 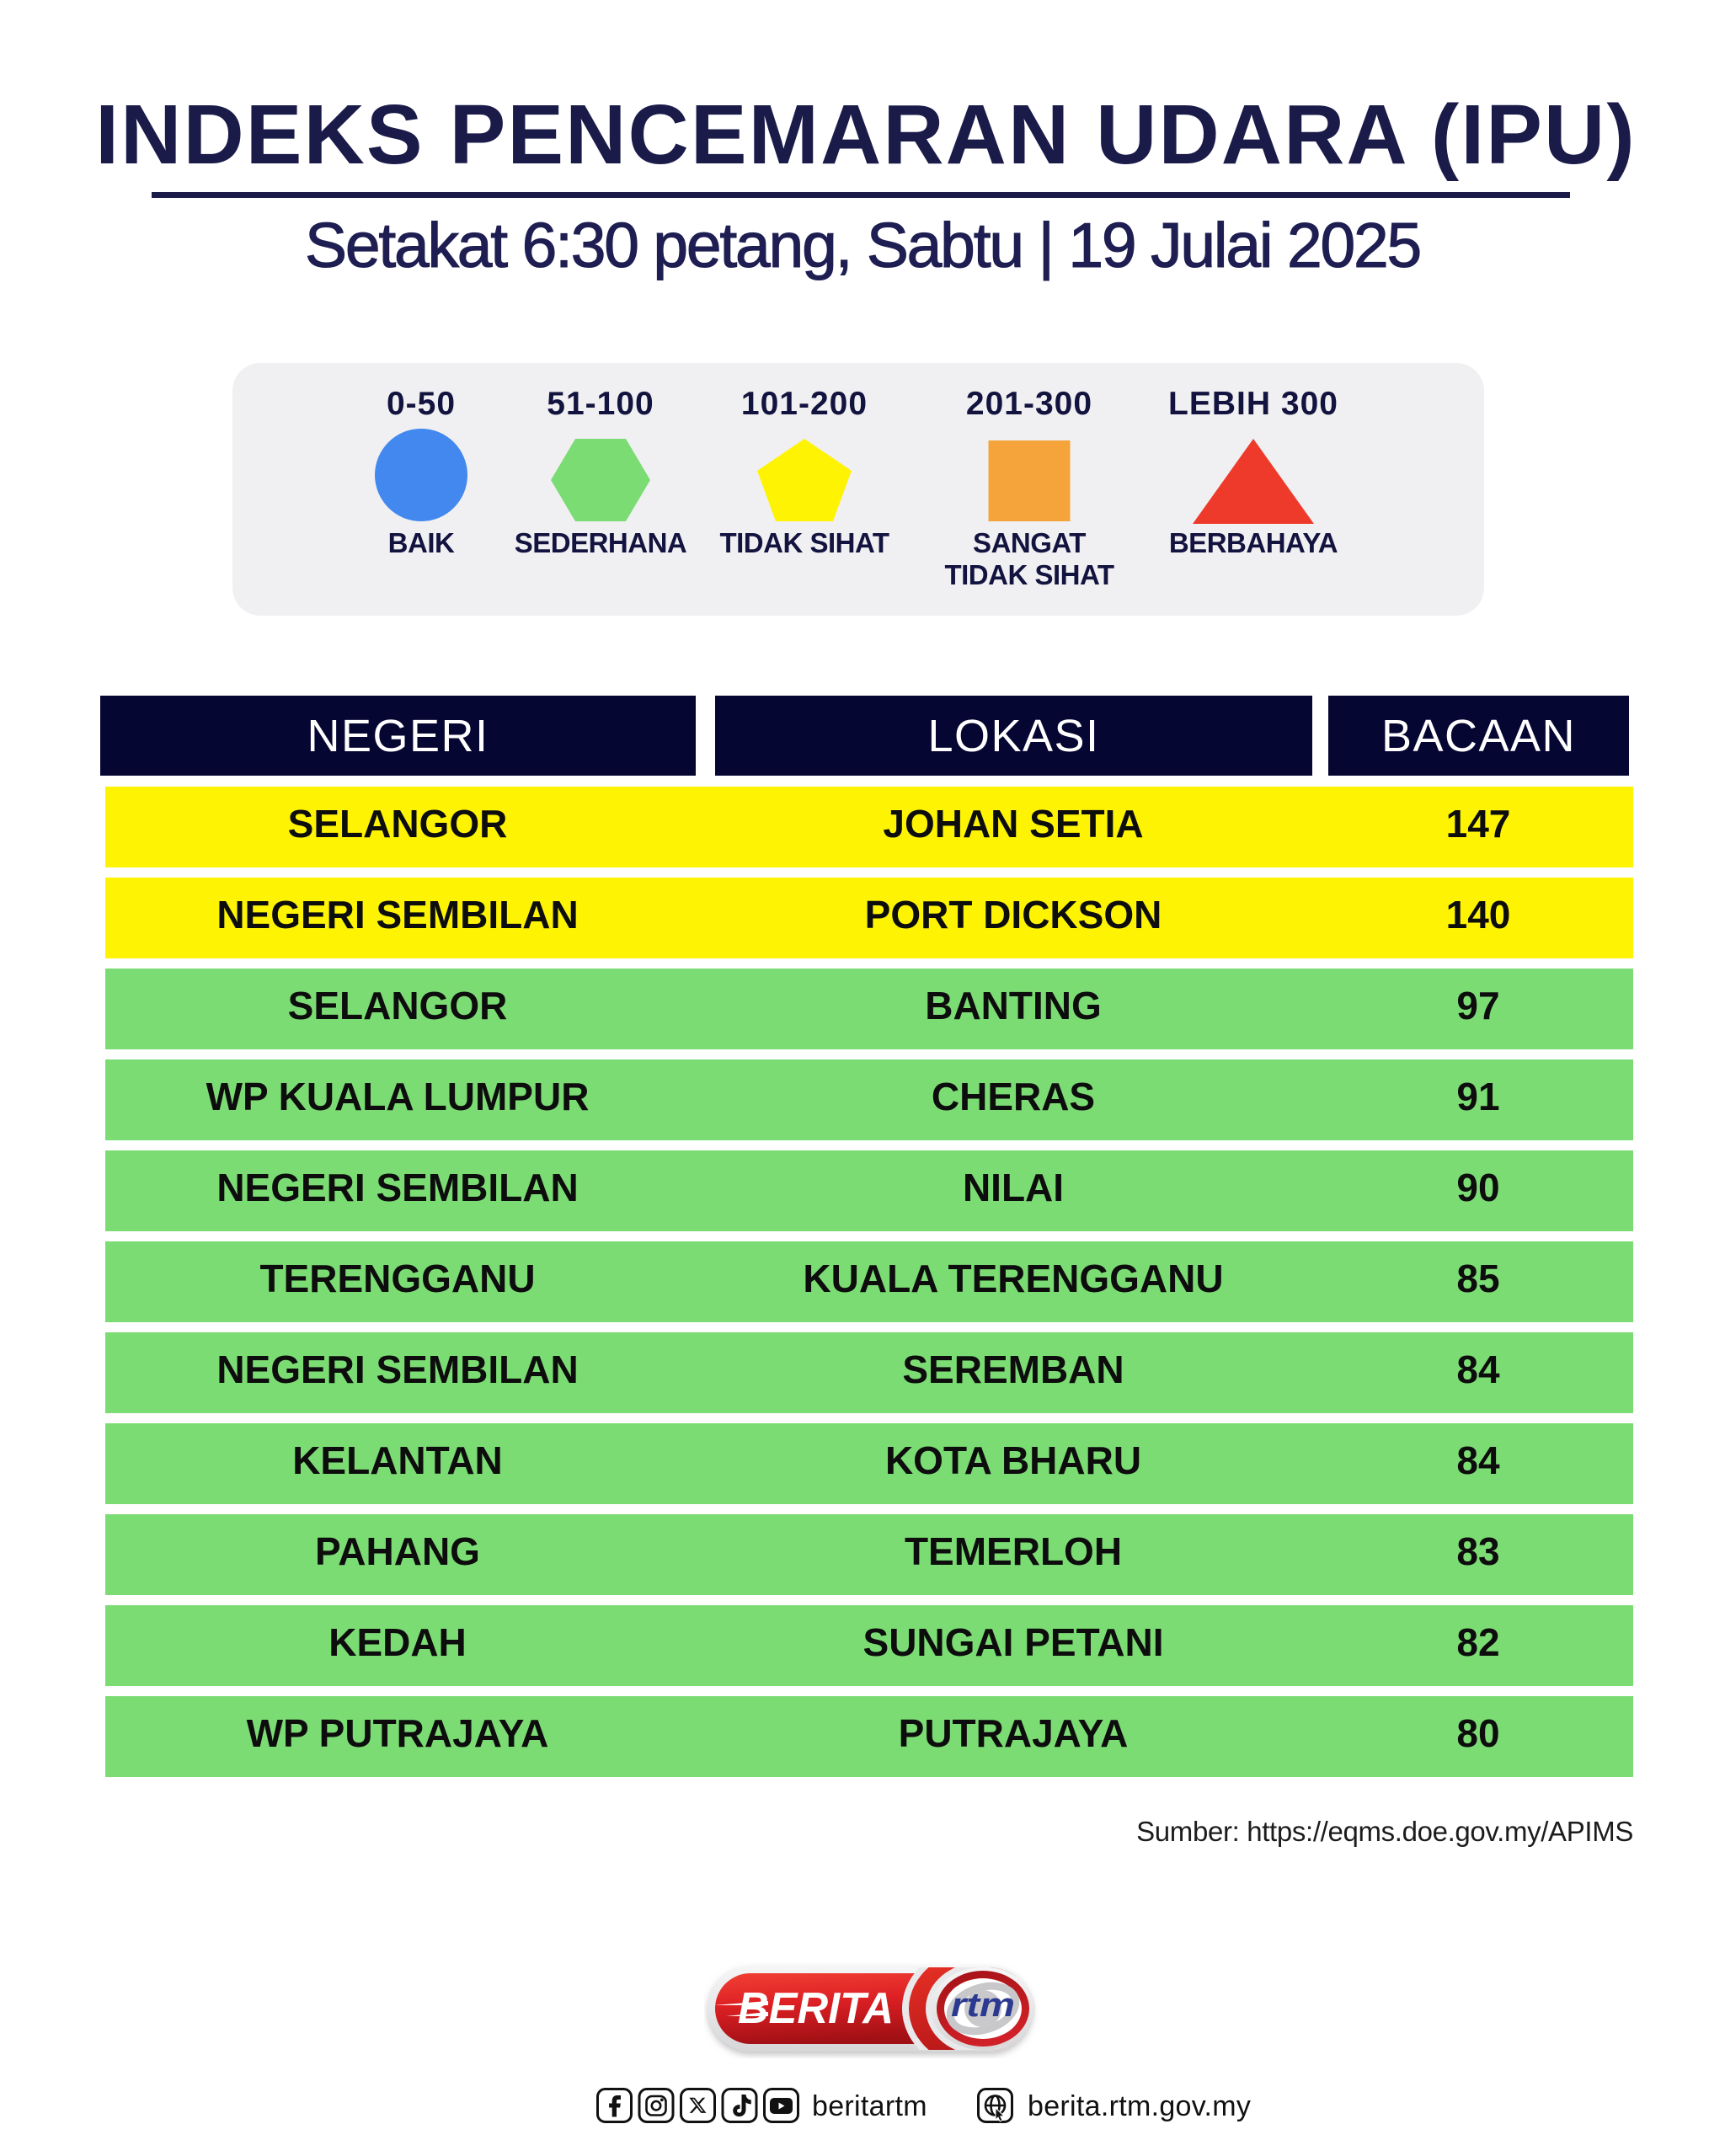 What do you see at coordinates (816, 2008) in the screenshot?
I see `svg-text: BERITA` at bounding box center [816, 2008].